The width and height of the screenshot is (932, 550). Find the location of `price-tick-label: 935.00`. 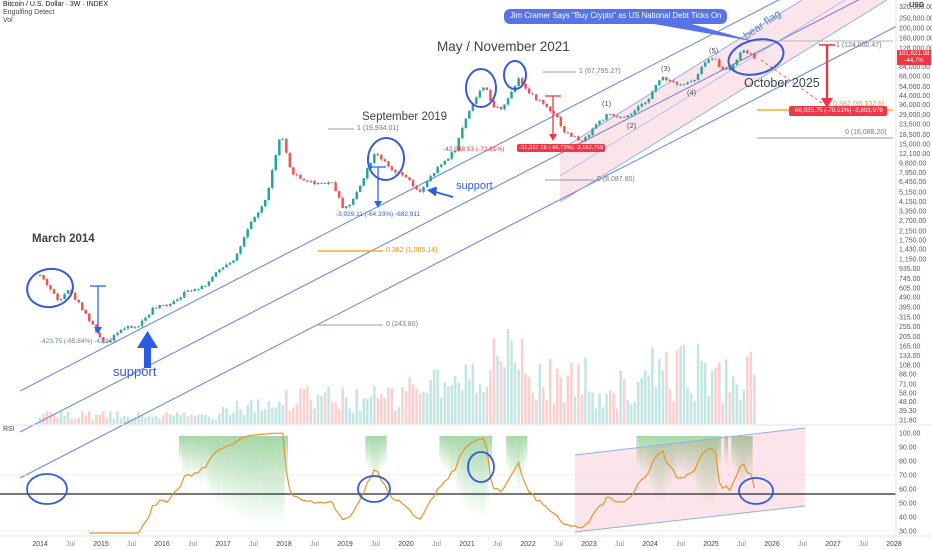

price-tick-label: 935.00 is located at coordinates (910, 269).